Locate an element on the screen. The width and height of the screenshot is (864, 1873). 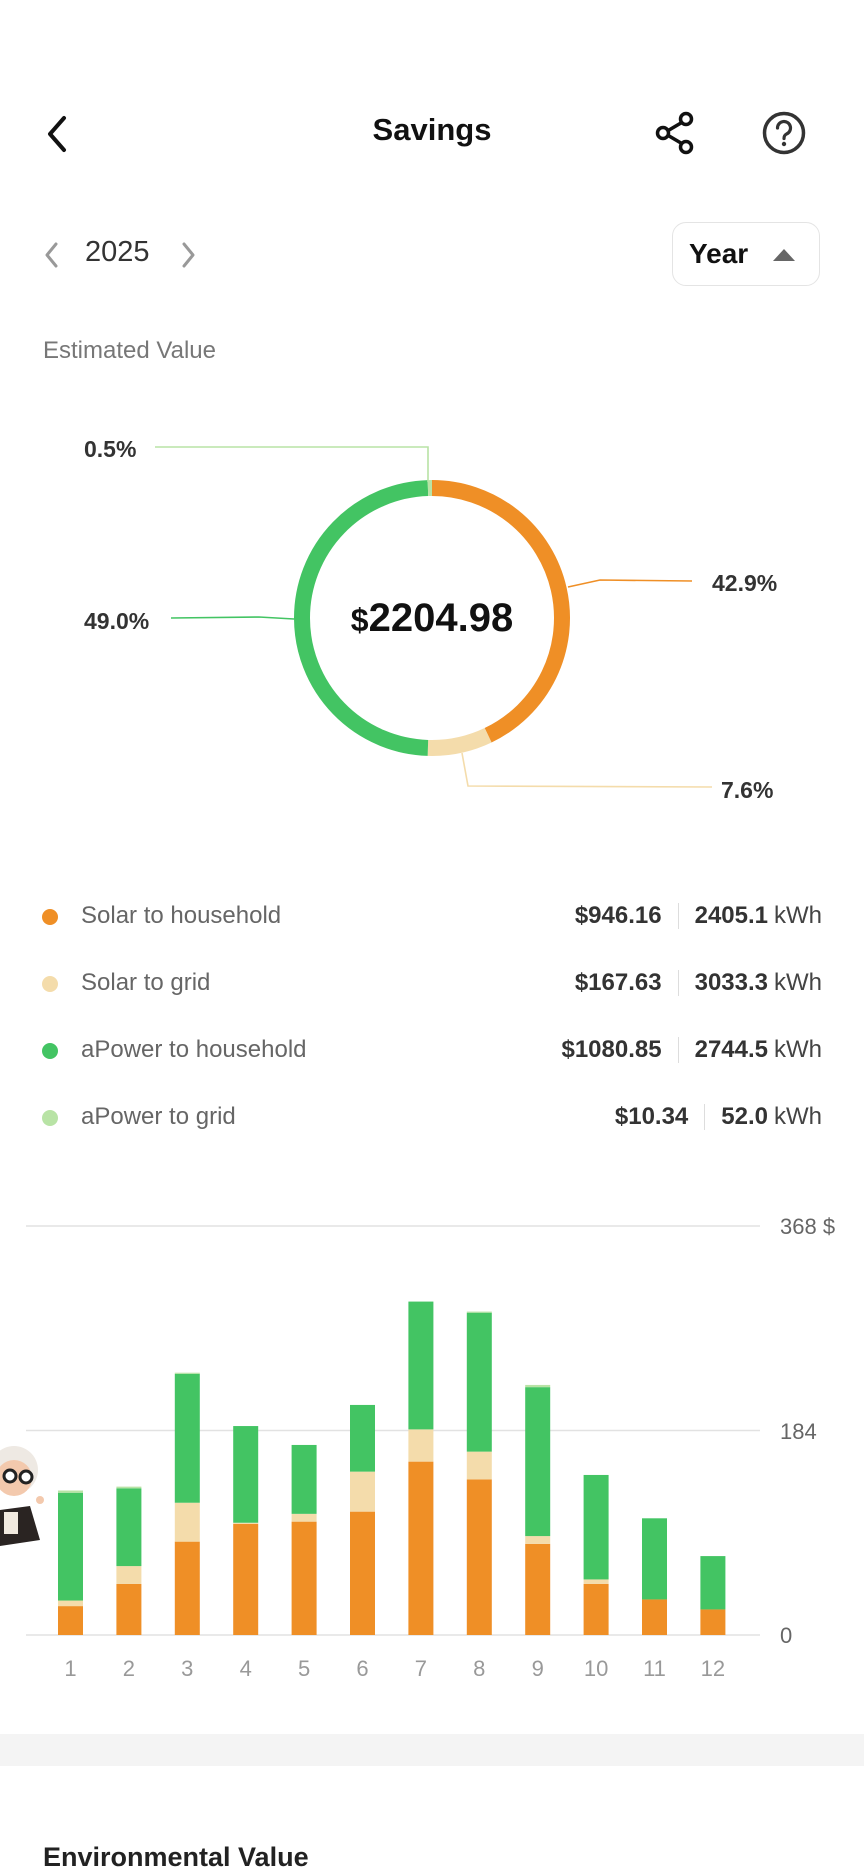
leader-line-solar-to-household is located at coordinates (630, 583).